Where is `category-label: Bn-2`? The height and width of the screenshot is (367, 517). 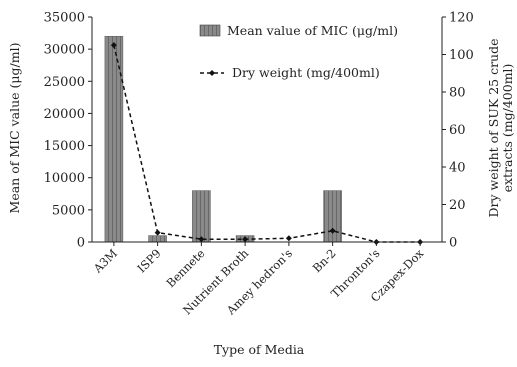 category-label: Bn-2 is located at coordinates (324, 260).